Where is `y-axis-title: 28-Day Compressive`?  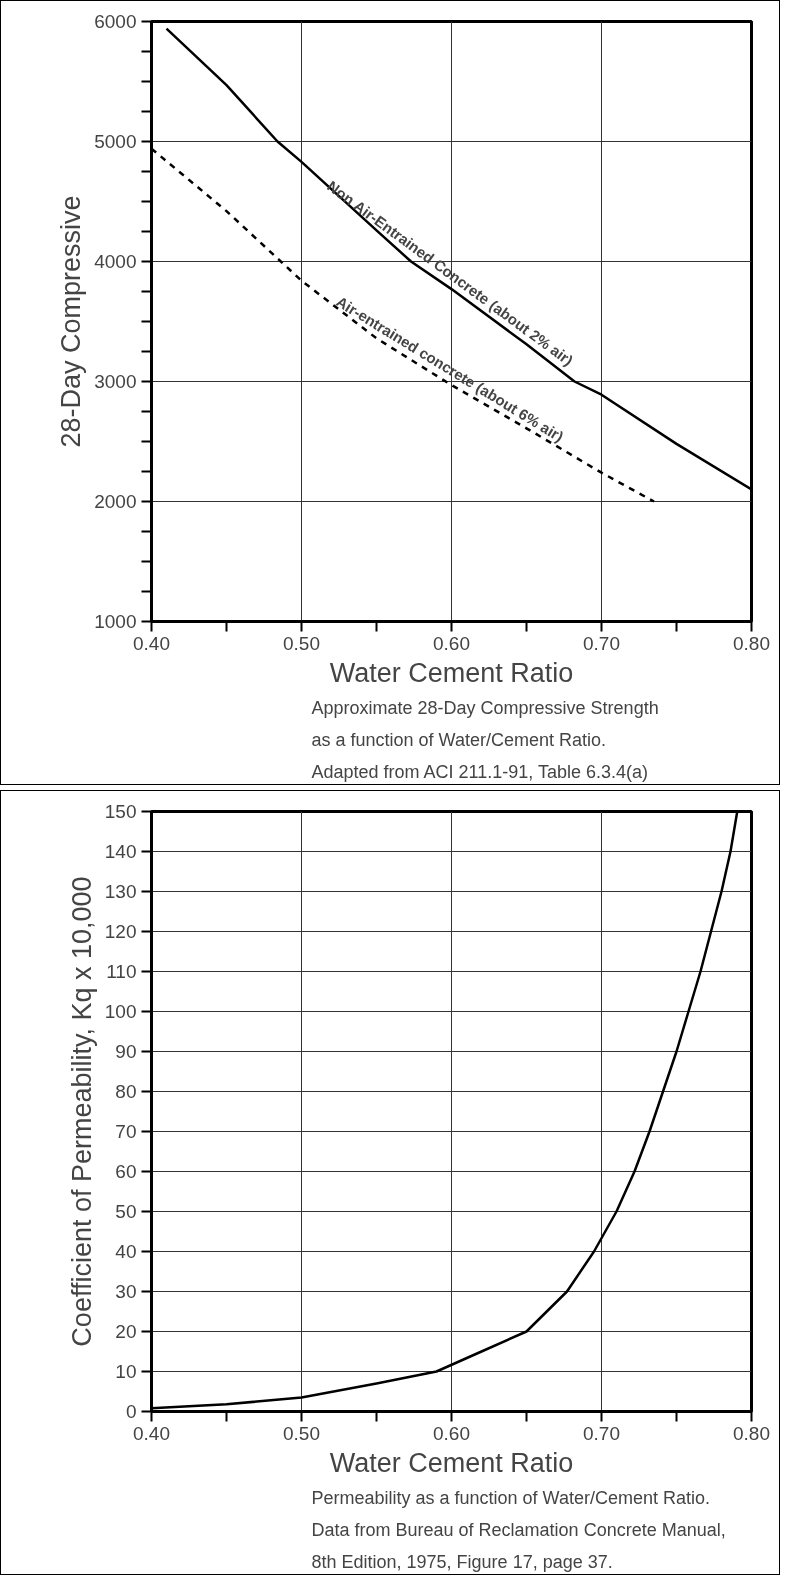 y-axis-title: 28-Day Compressive is located at coordinates (71, 321).